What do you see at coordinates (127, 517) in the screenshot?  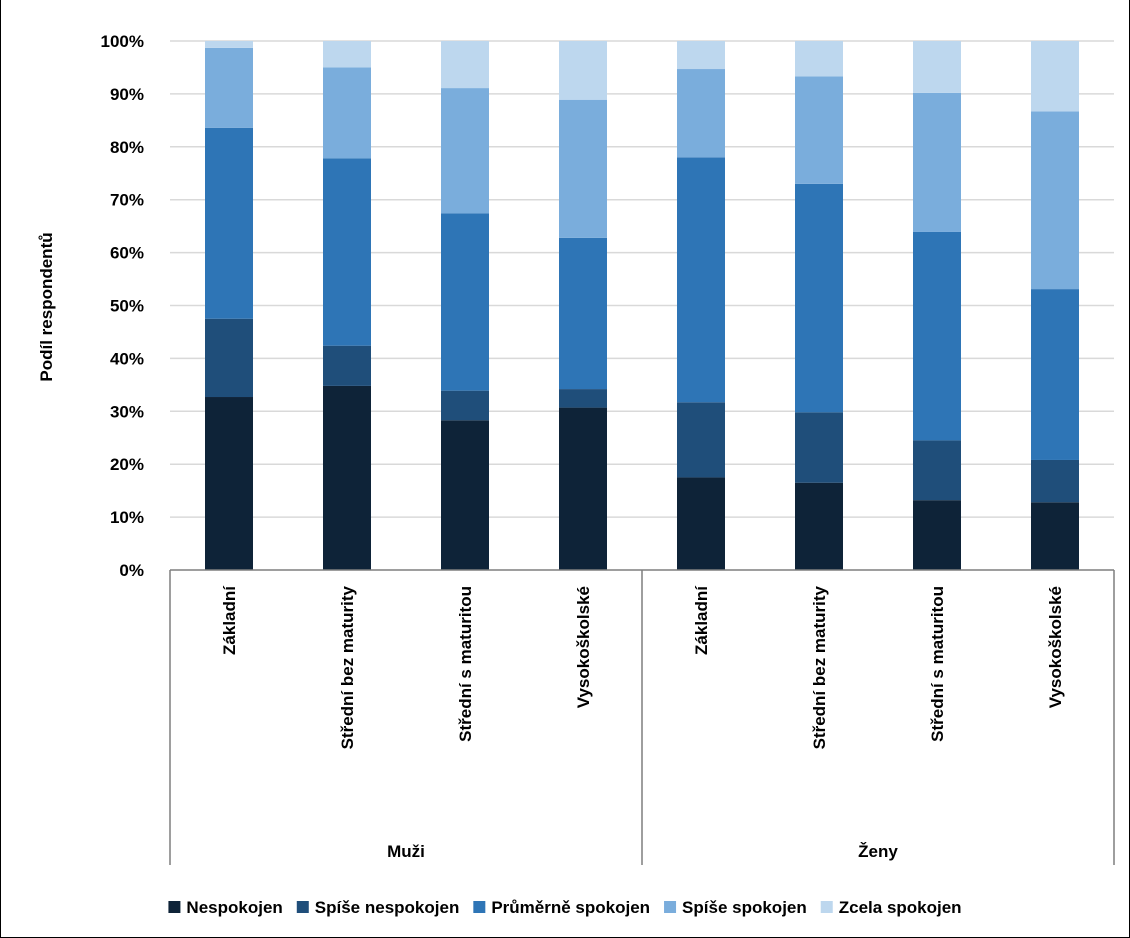 I see `y-tick-label: 10%` at bounding box center [127, 517].